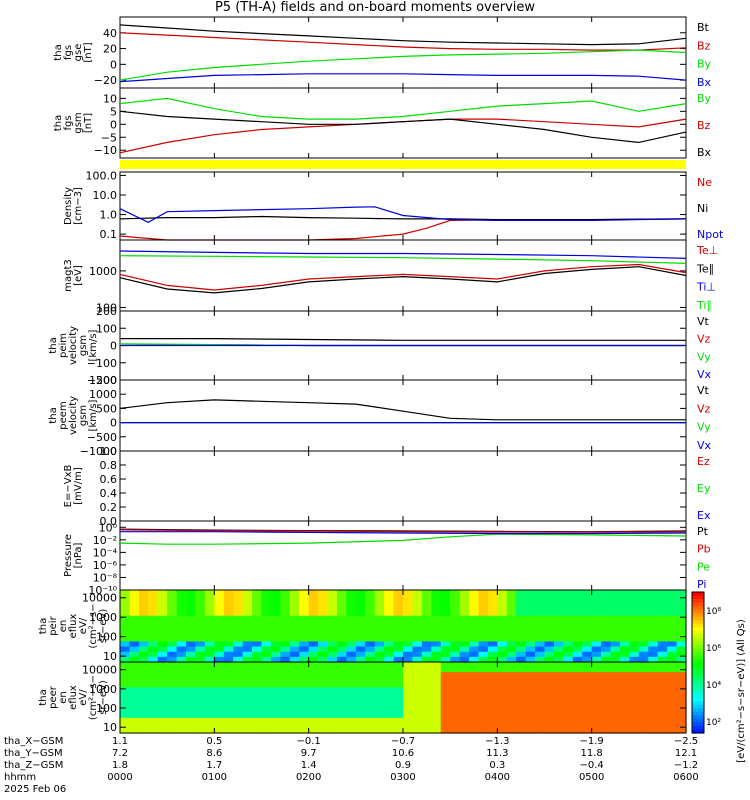  I want to click on x-row-value: −1.3, so click(497, 741).